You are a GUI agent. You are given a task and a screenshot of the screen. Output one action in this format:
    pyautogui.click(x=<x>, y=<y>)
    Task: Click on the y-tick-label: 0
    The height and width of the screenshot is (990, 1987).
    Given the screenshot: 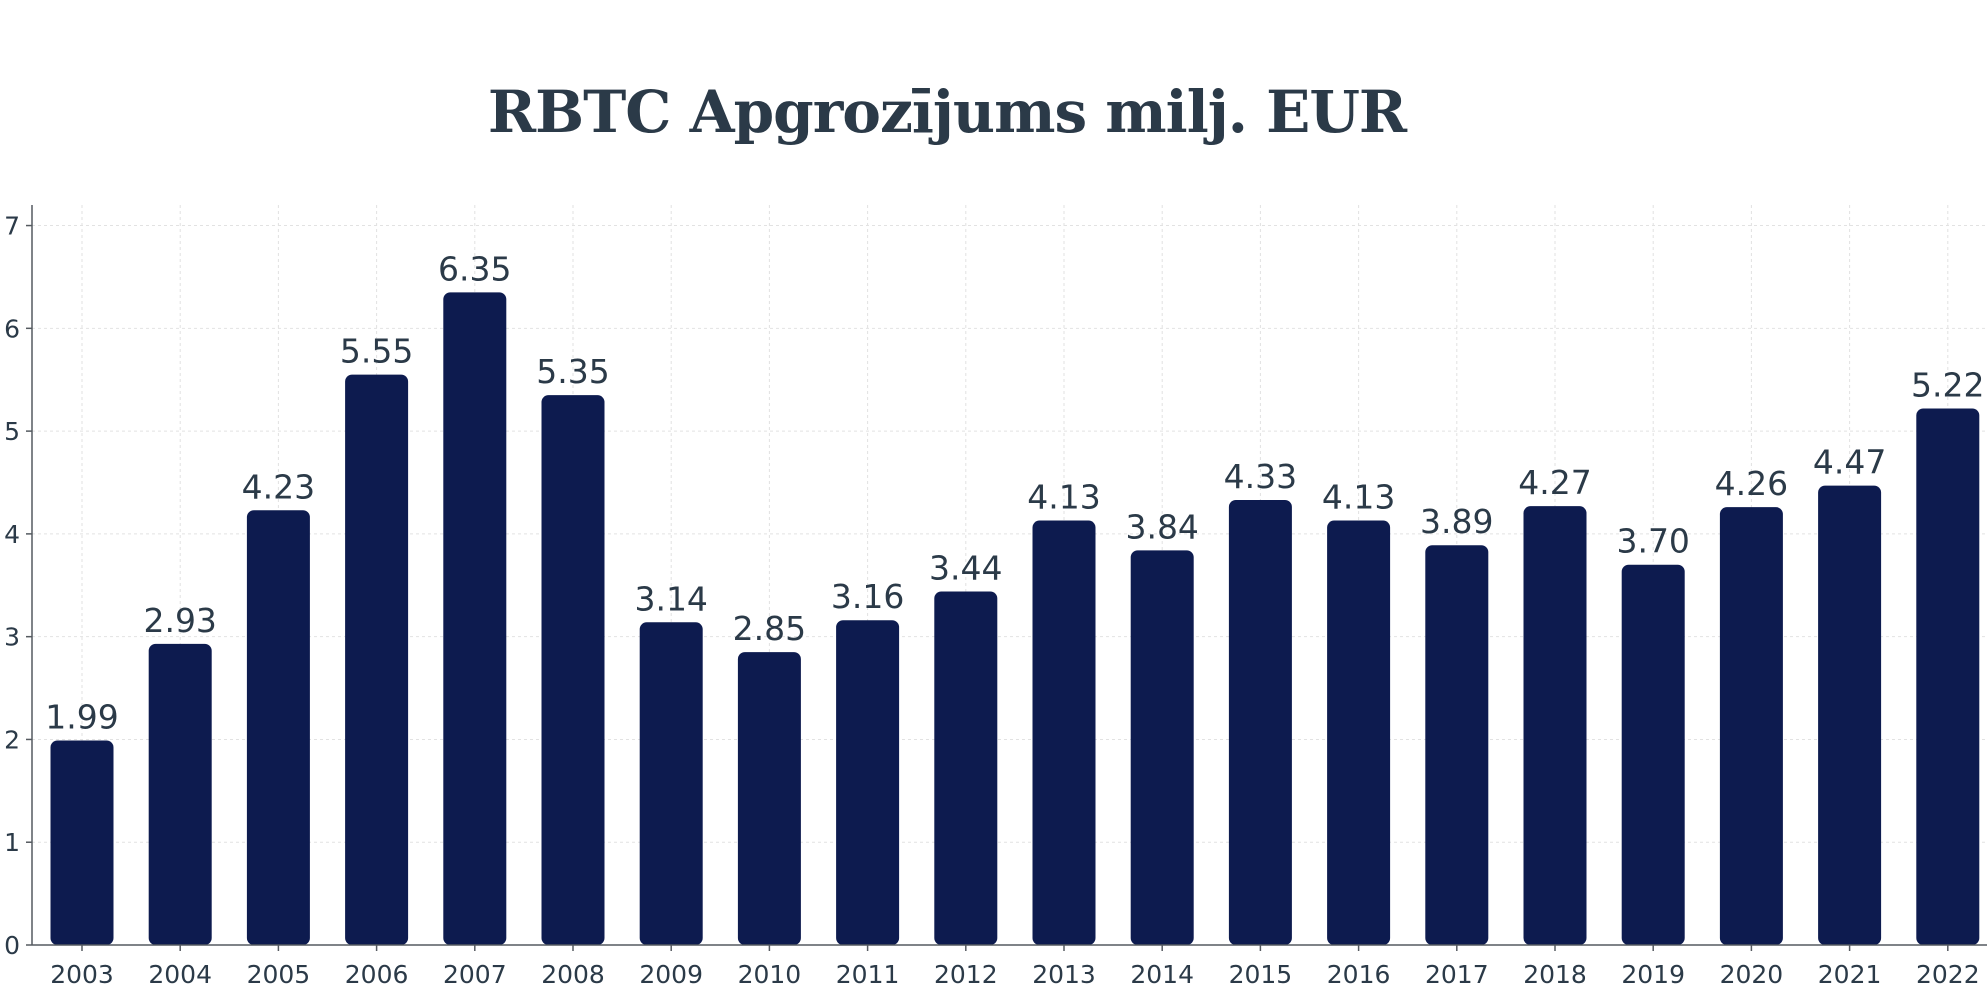 What is the action you would take?
    pyautogui.click(x=12, y=945)
    